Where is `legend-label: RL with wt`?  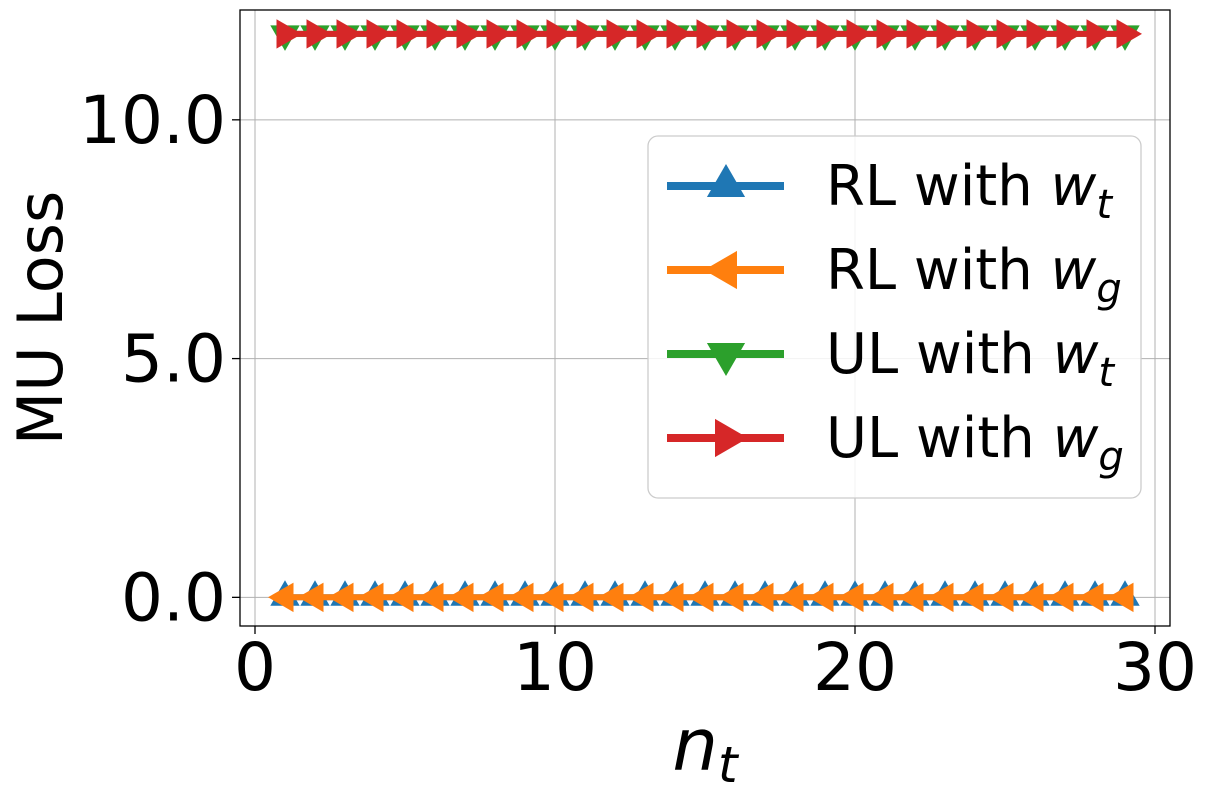
legend-label: RL with wt is located at coordinates (969, 191).